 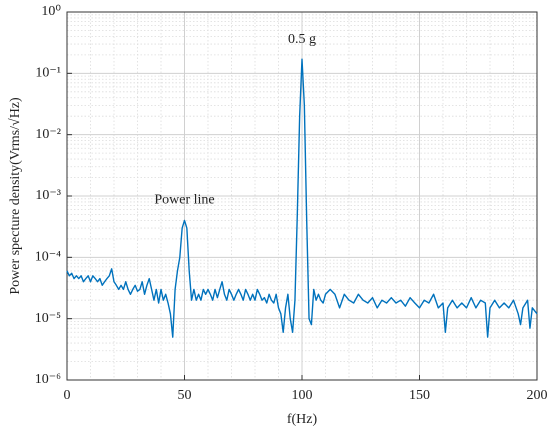 What do you see at coordinates (15, 196) in the screenshot?
I see `y-axis-label: Power specture density(Vrms/√Hz)` at bounding box center [15, 196].